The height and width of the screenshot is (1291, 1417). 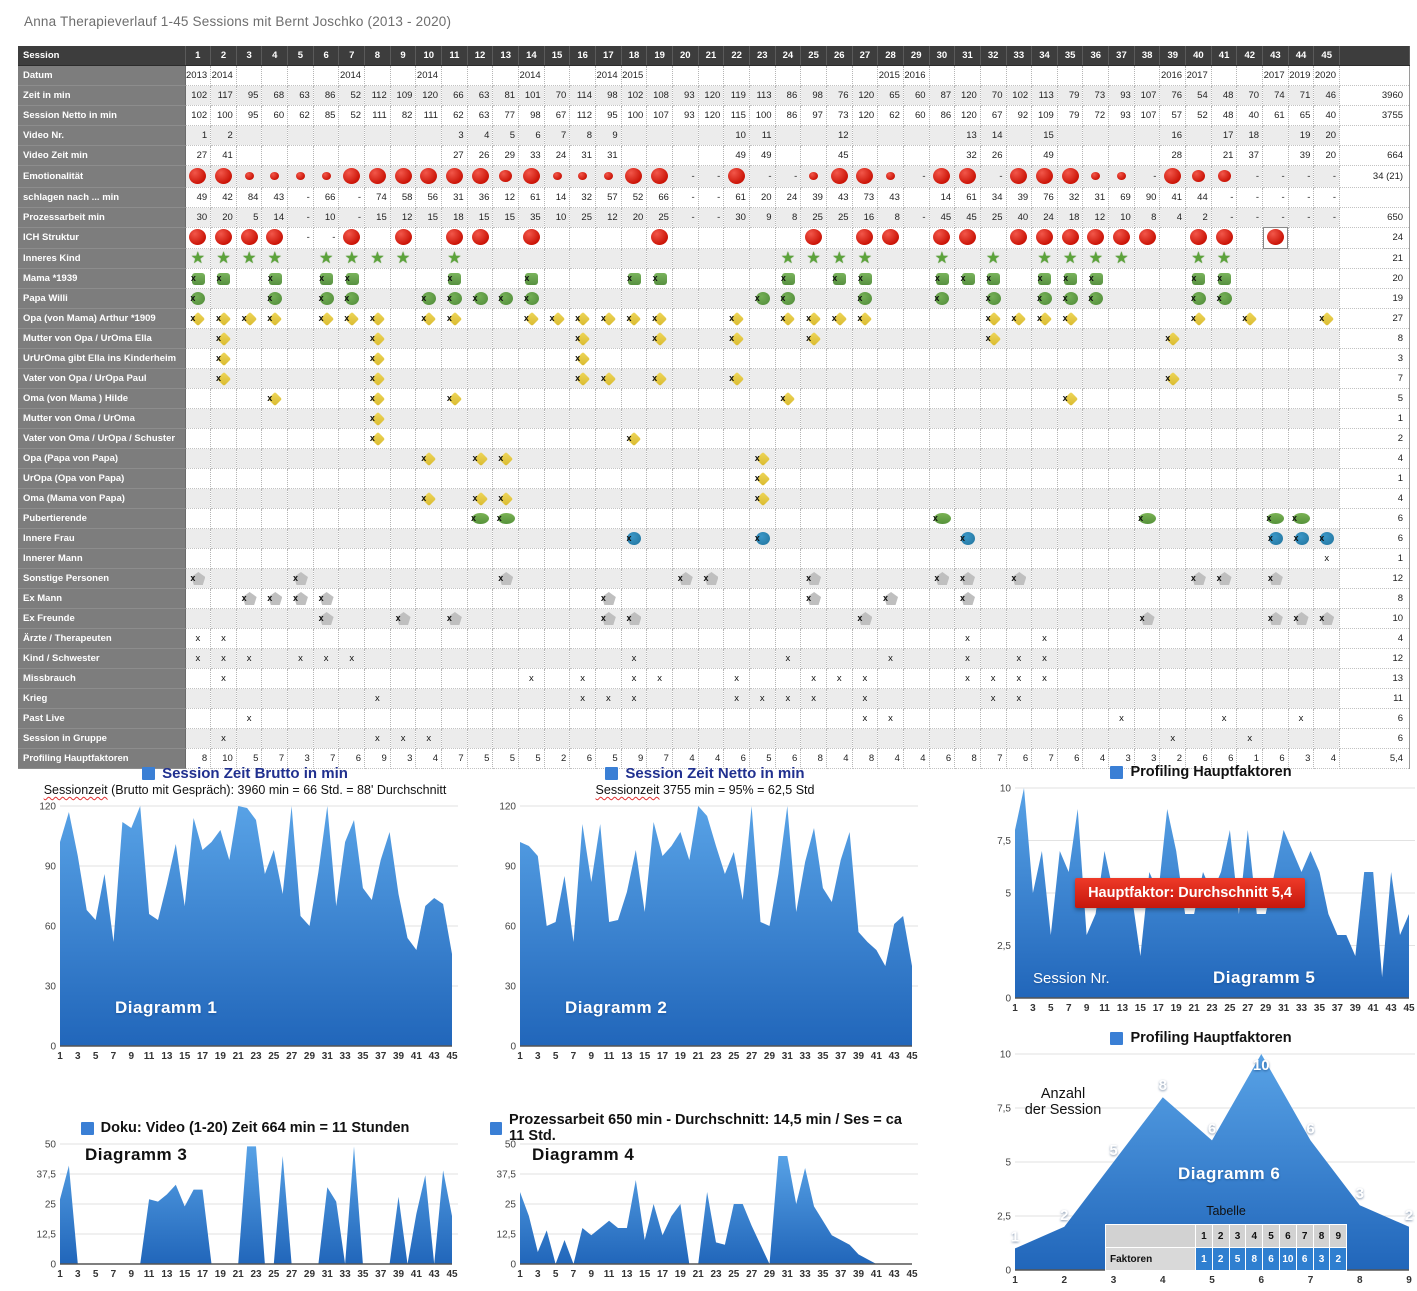 I want to click on table-cell: 2017, so click(x=1275, y=75).